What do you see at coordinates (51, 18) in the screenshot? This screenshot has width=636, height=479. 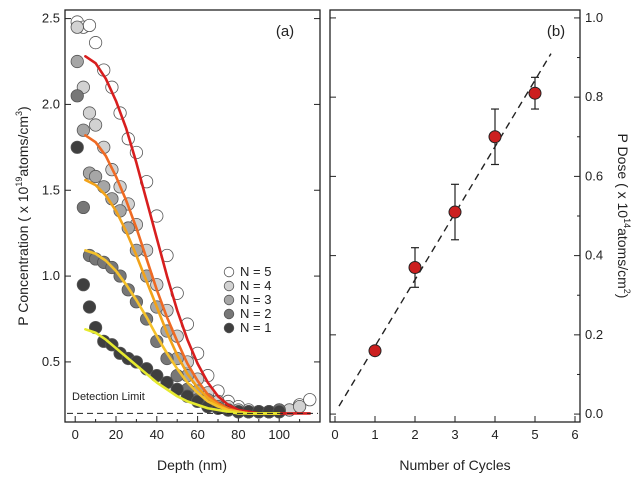 I see `panel-a-ytick-label: 2.5` at bounding box center [51, 18].